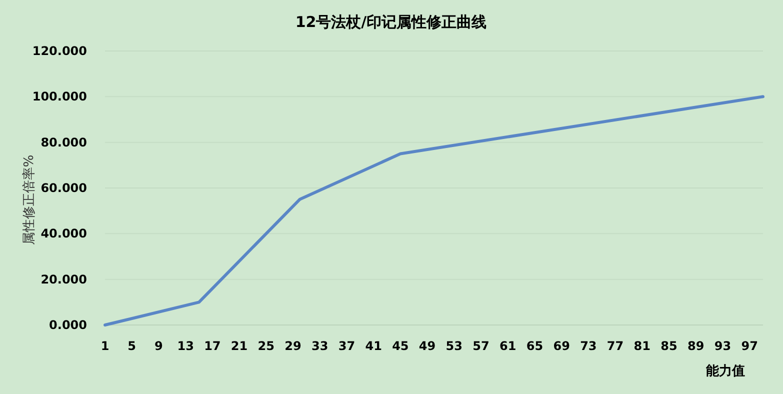 This screenshot has height=394, width=783. What do you see at coordinates (749, 346) in the screenshot?
I see `x-tick-label: 97` at bounding box center [749, 346].